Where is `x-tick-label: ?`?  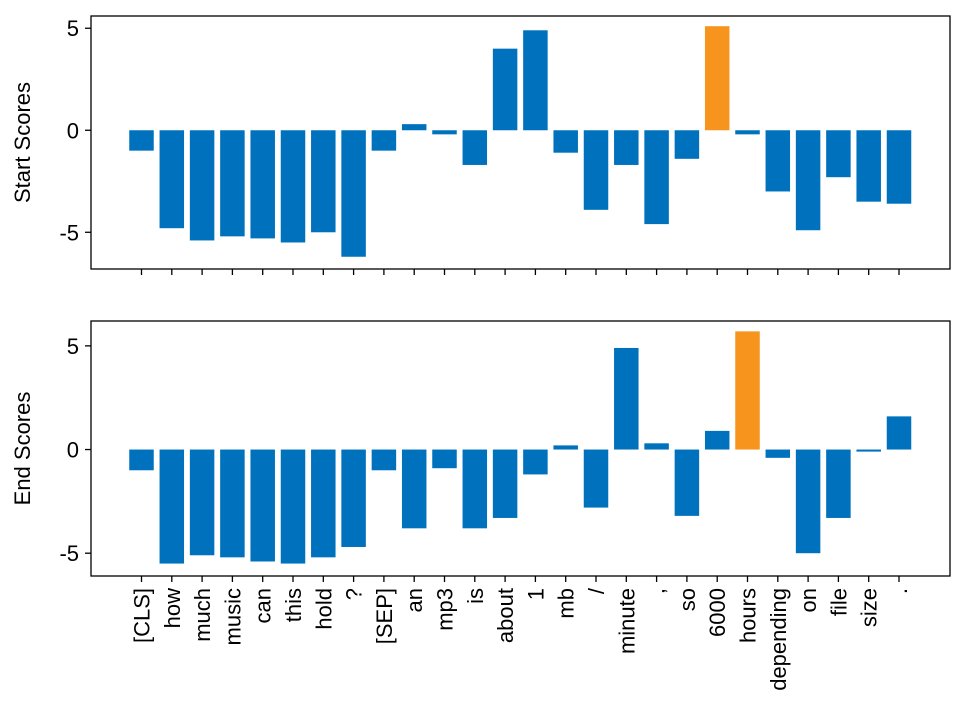 x-tick-label: ? is located at coordinates (354, 594).